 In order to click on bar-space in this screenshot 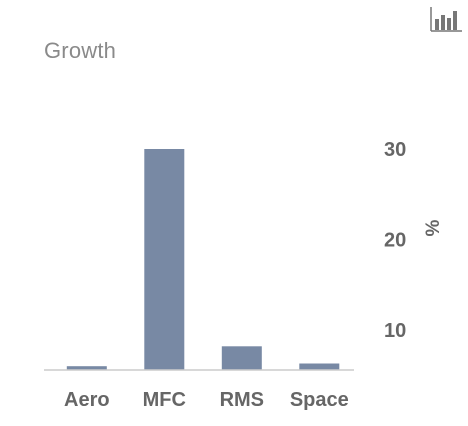, I will do `click(319, 367)`.